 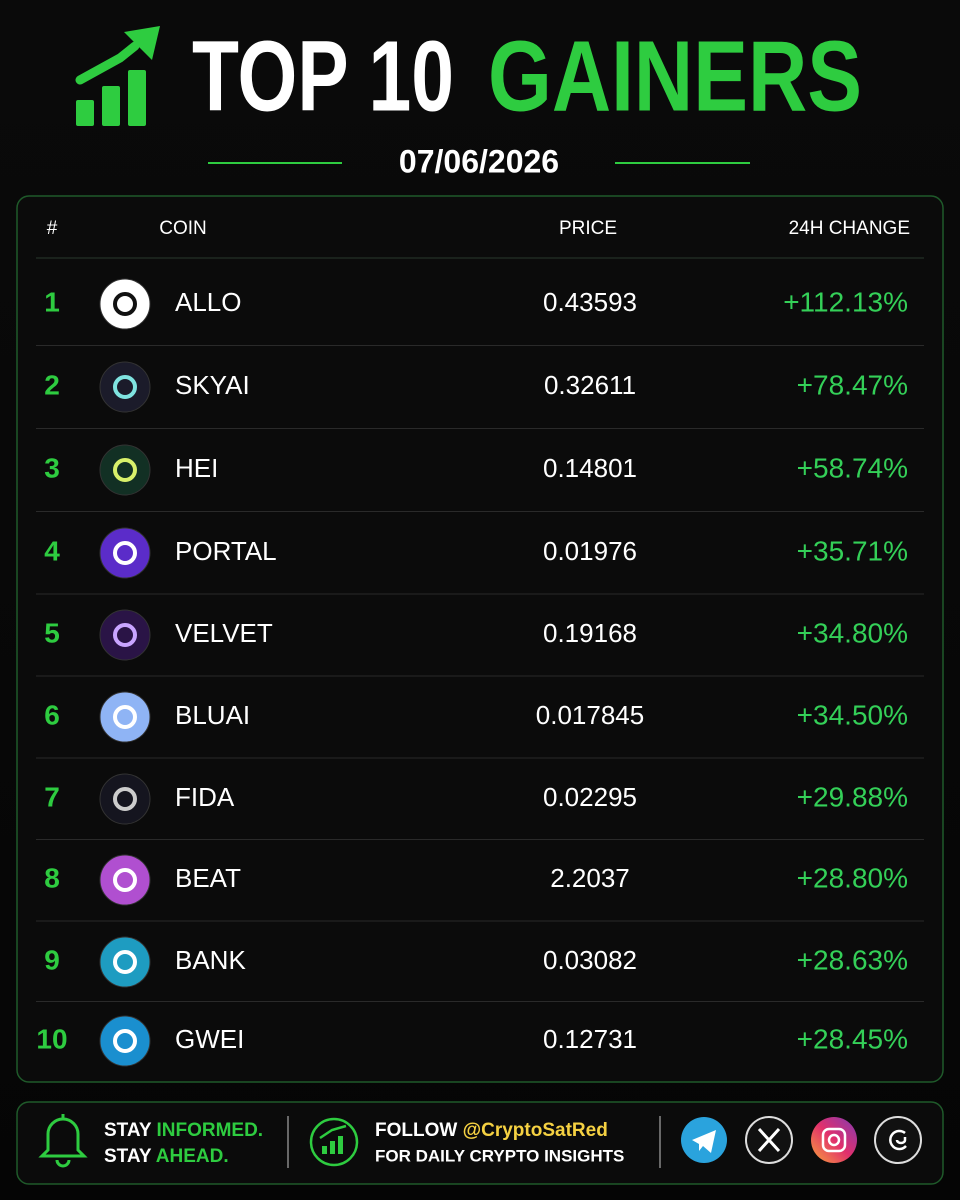 I want to click on follow-word: FOLLOW, so click(x=416, y=1130).